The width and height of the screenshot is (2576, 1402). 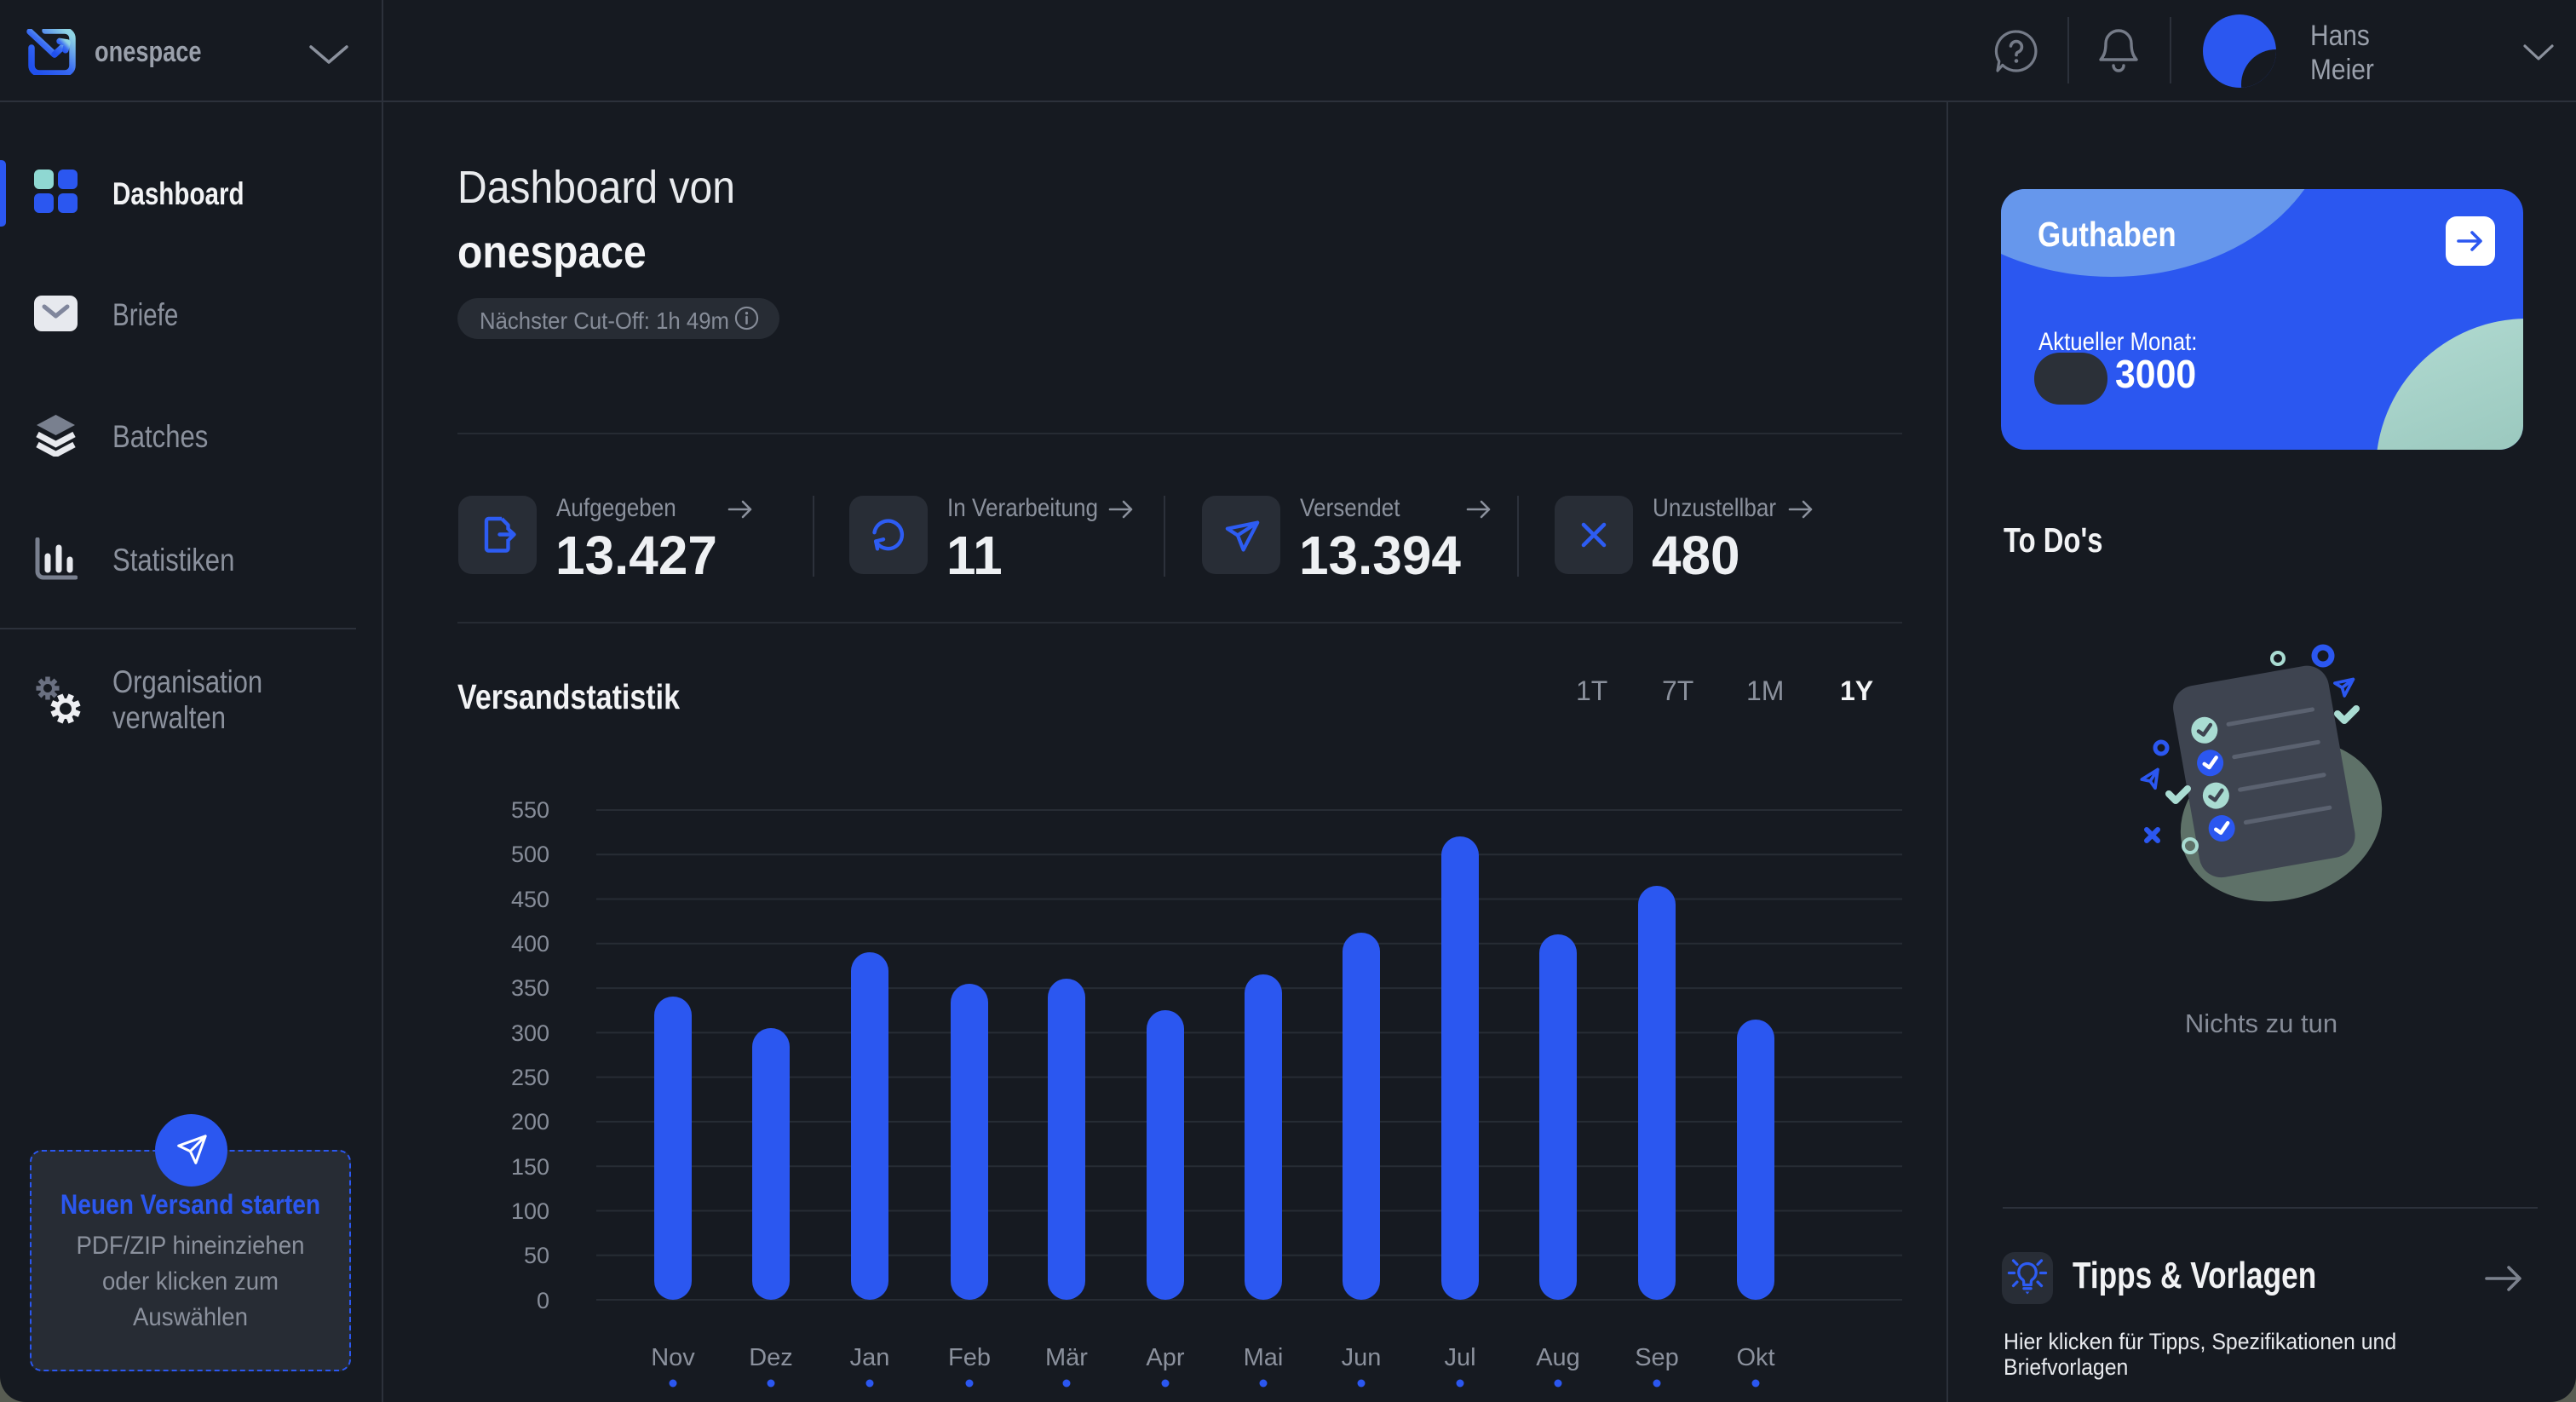 I want to click on svg-text: 550, so click(x=530, y=810).